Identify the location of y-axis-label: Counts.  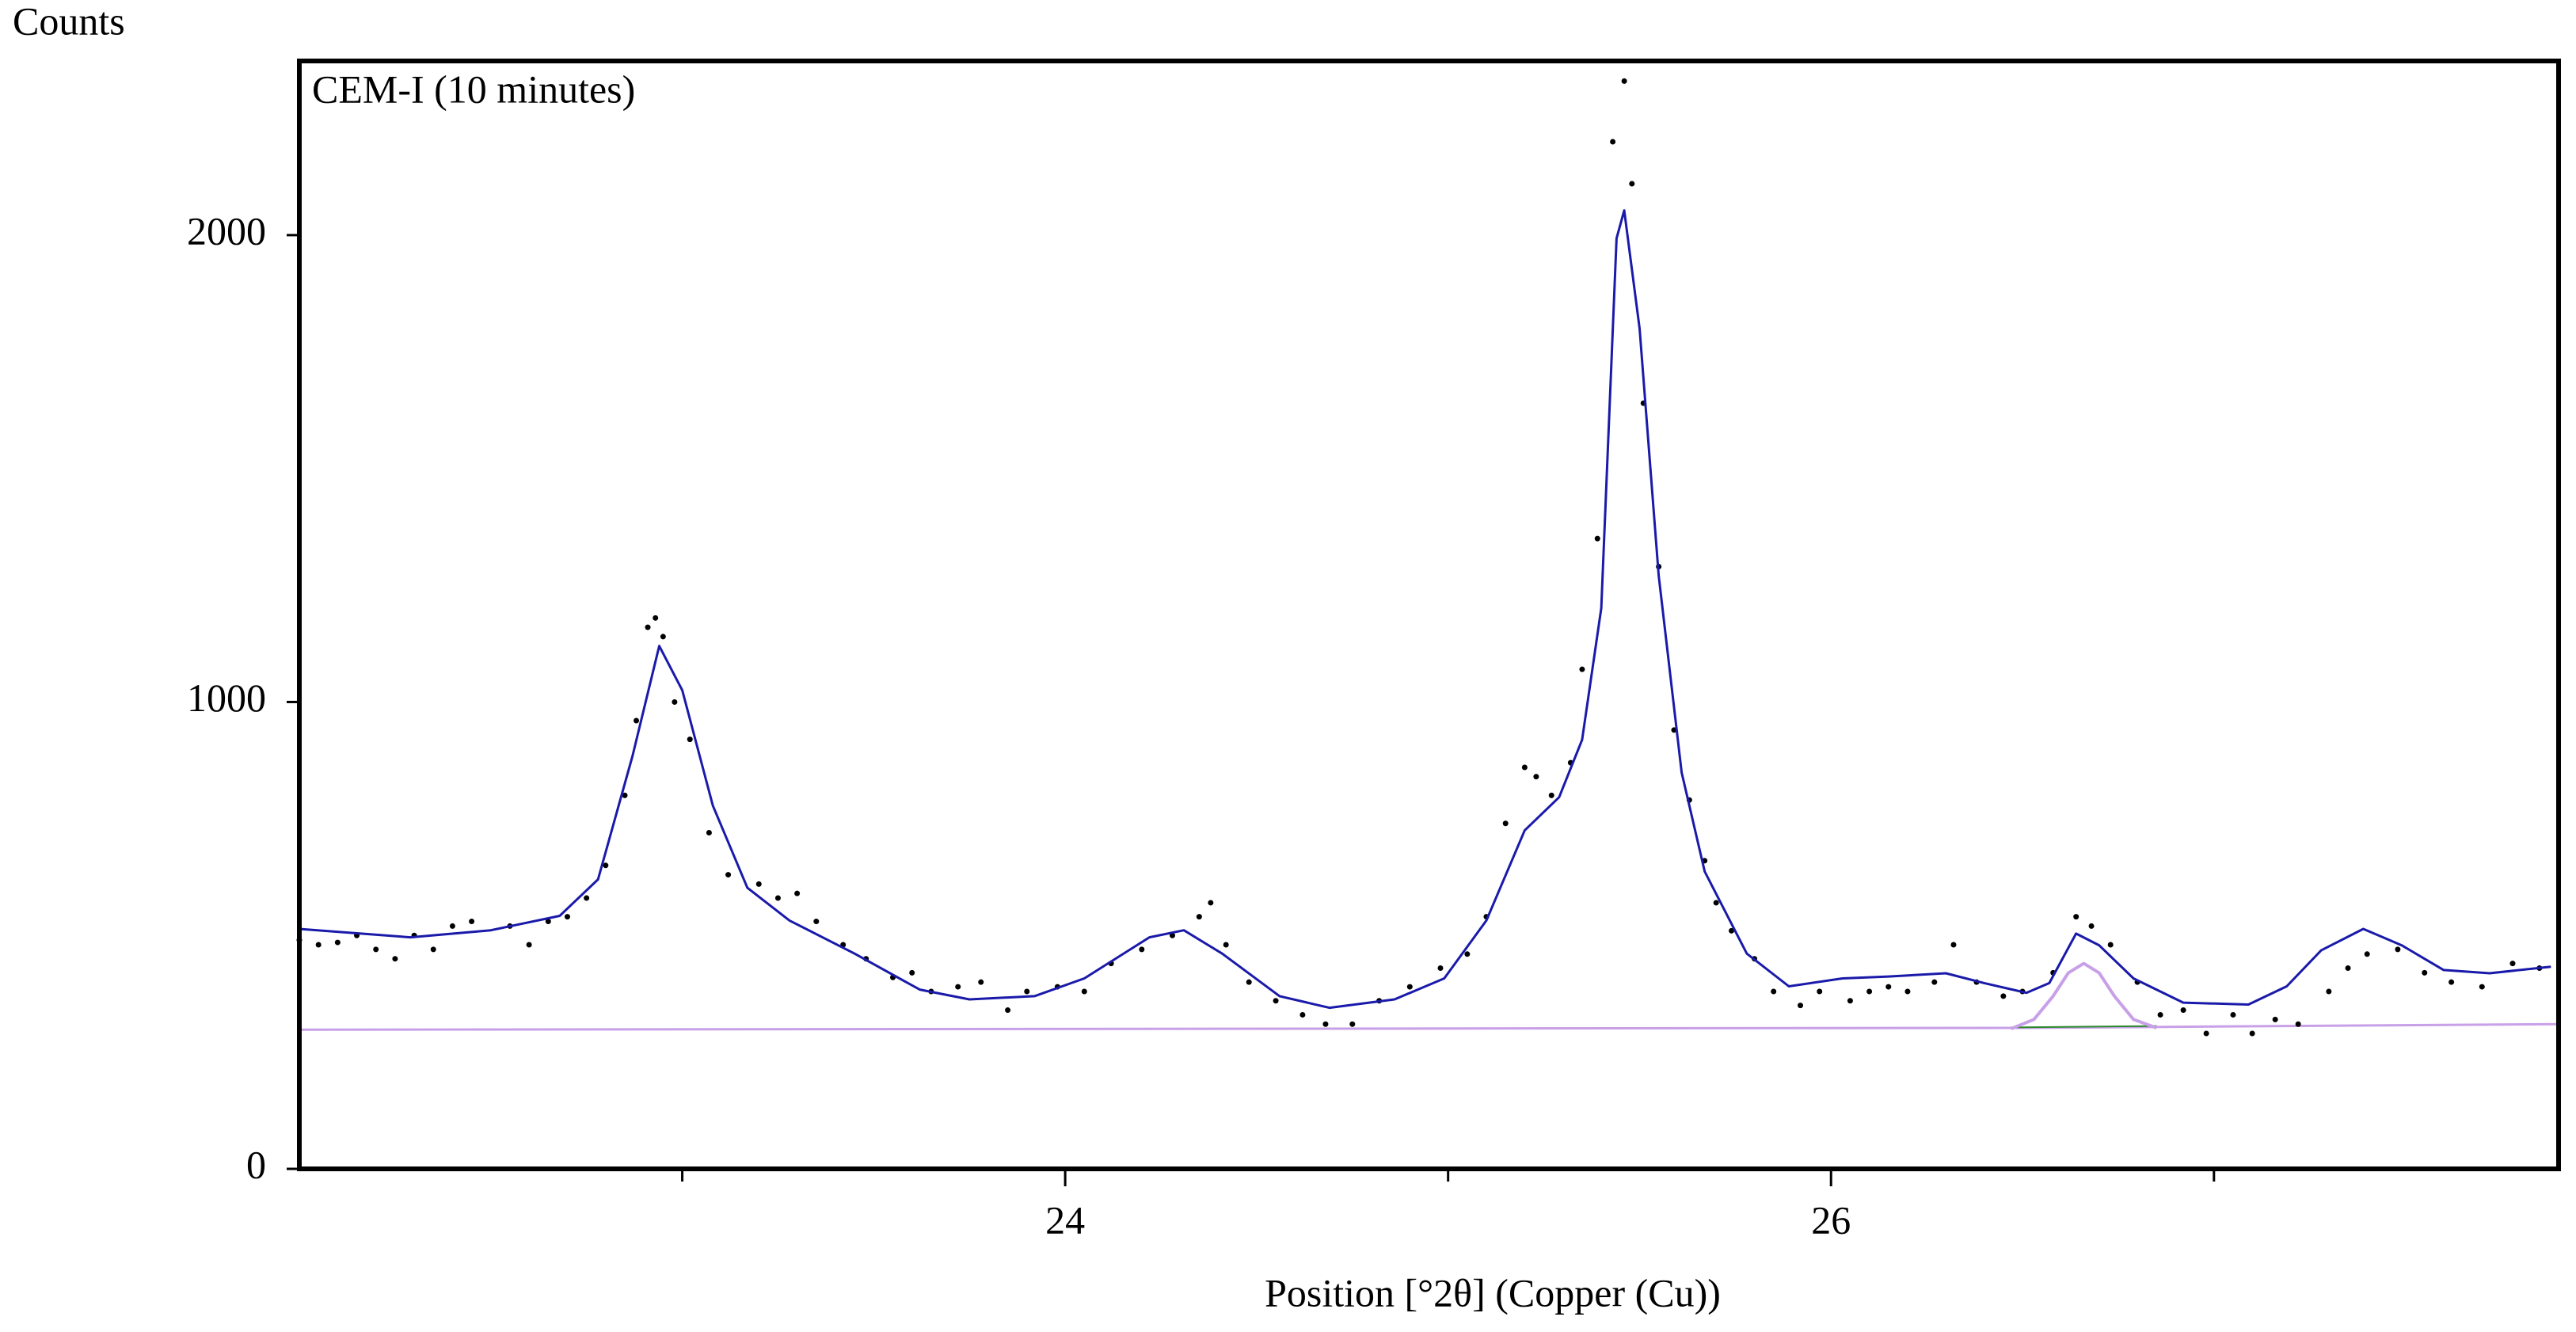
(69, 21).